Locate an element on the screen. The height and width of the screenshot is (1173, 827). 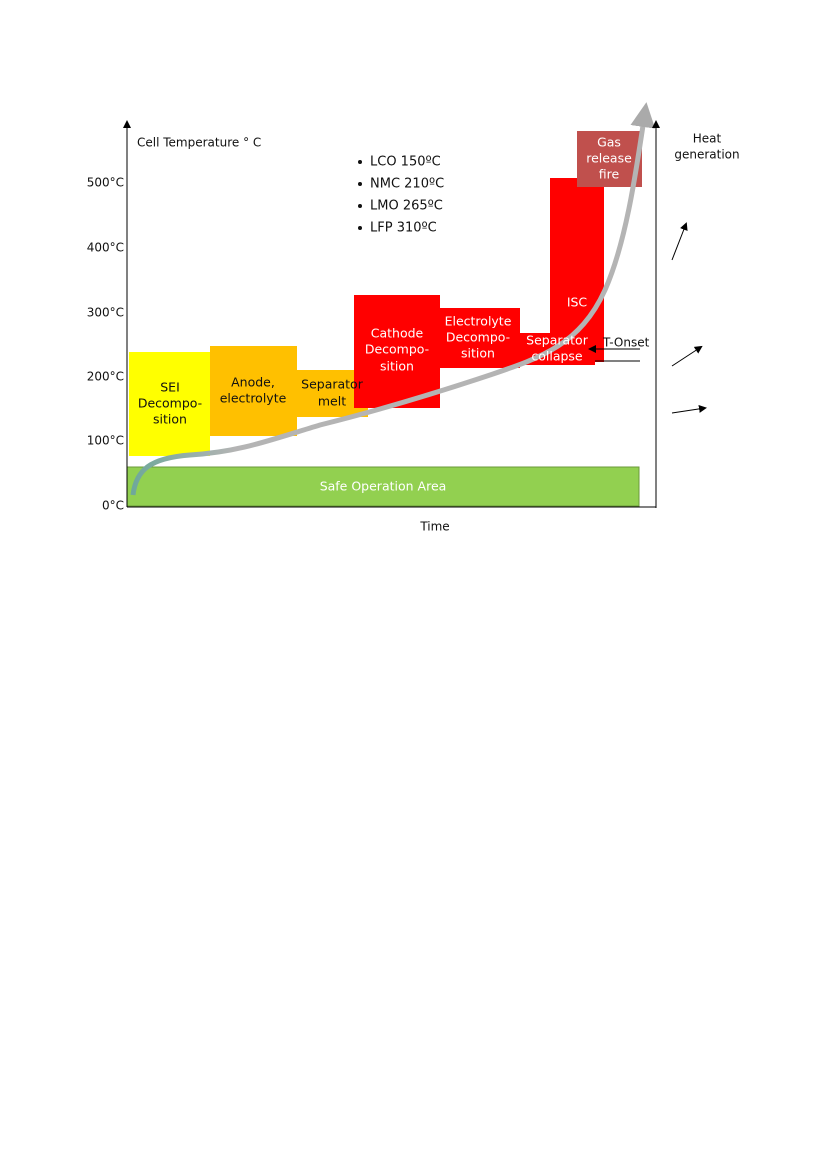
box-text: electrolyte is located at coordinates (253, 398).